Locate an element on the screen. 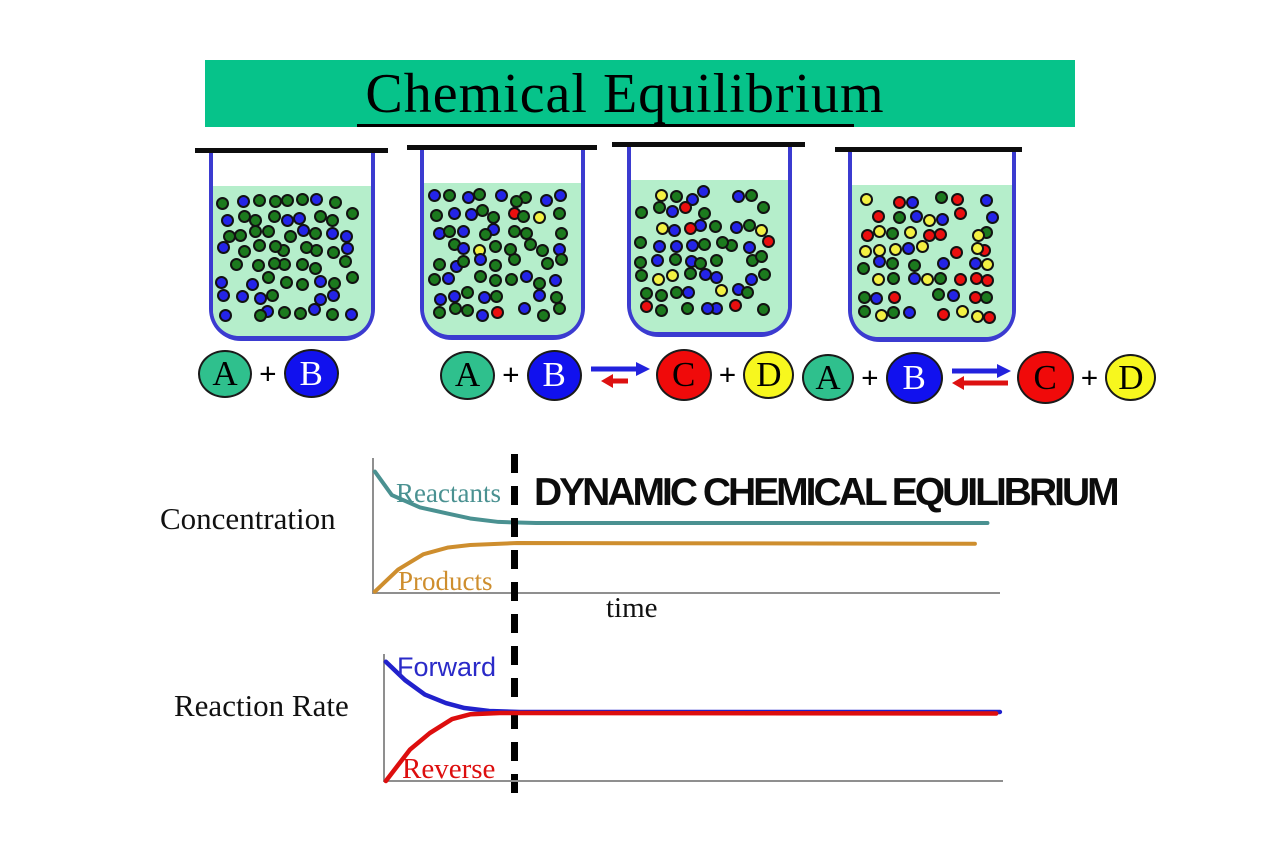  rate-axis-label: Reaction Rate is located at coordinates (261, 705).